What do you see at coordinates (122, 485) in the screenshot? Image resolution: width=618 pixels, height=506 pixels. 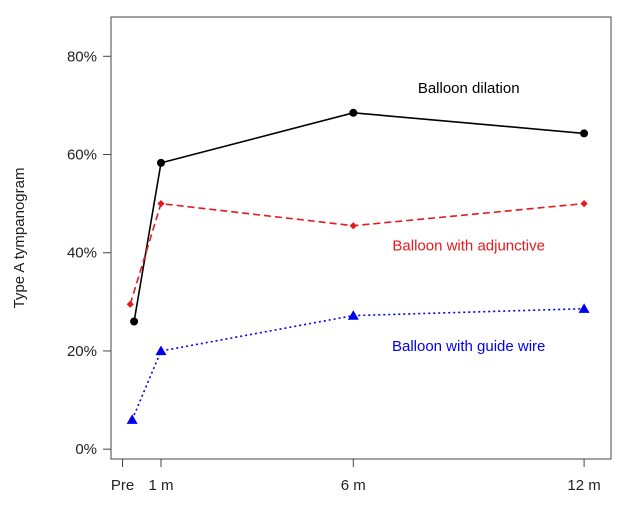 I see `x-tick-label: Pre` at bounding box center [122, 485].